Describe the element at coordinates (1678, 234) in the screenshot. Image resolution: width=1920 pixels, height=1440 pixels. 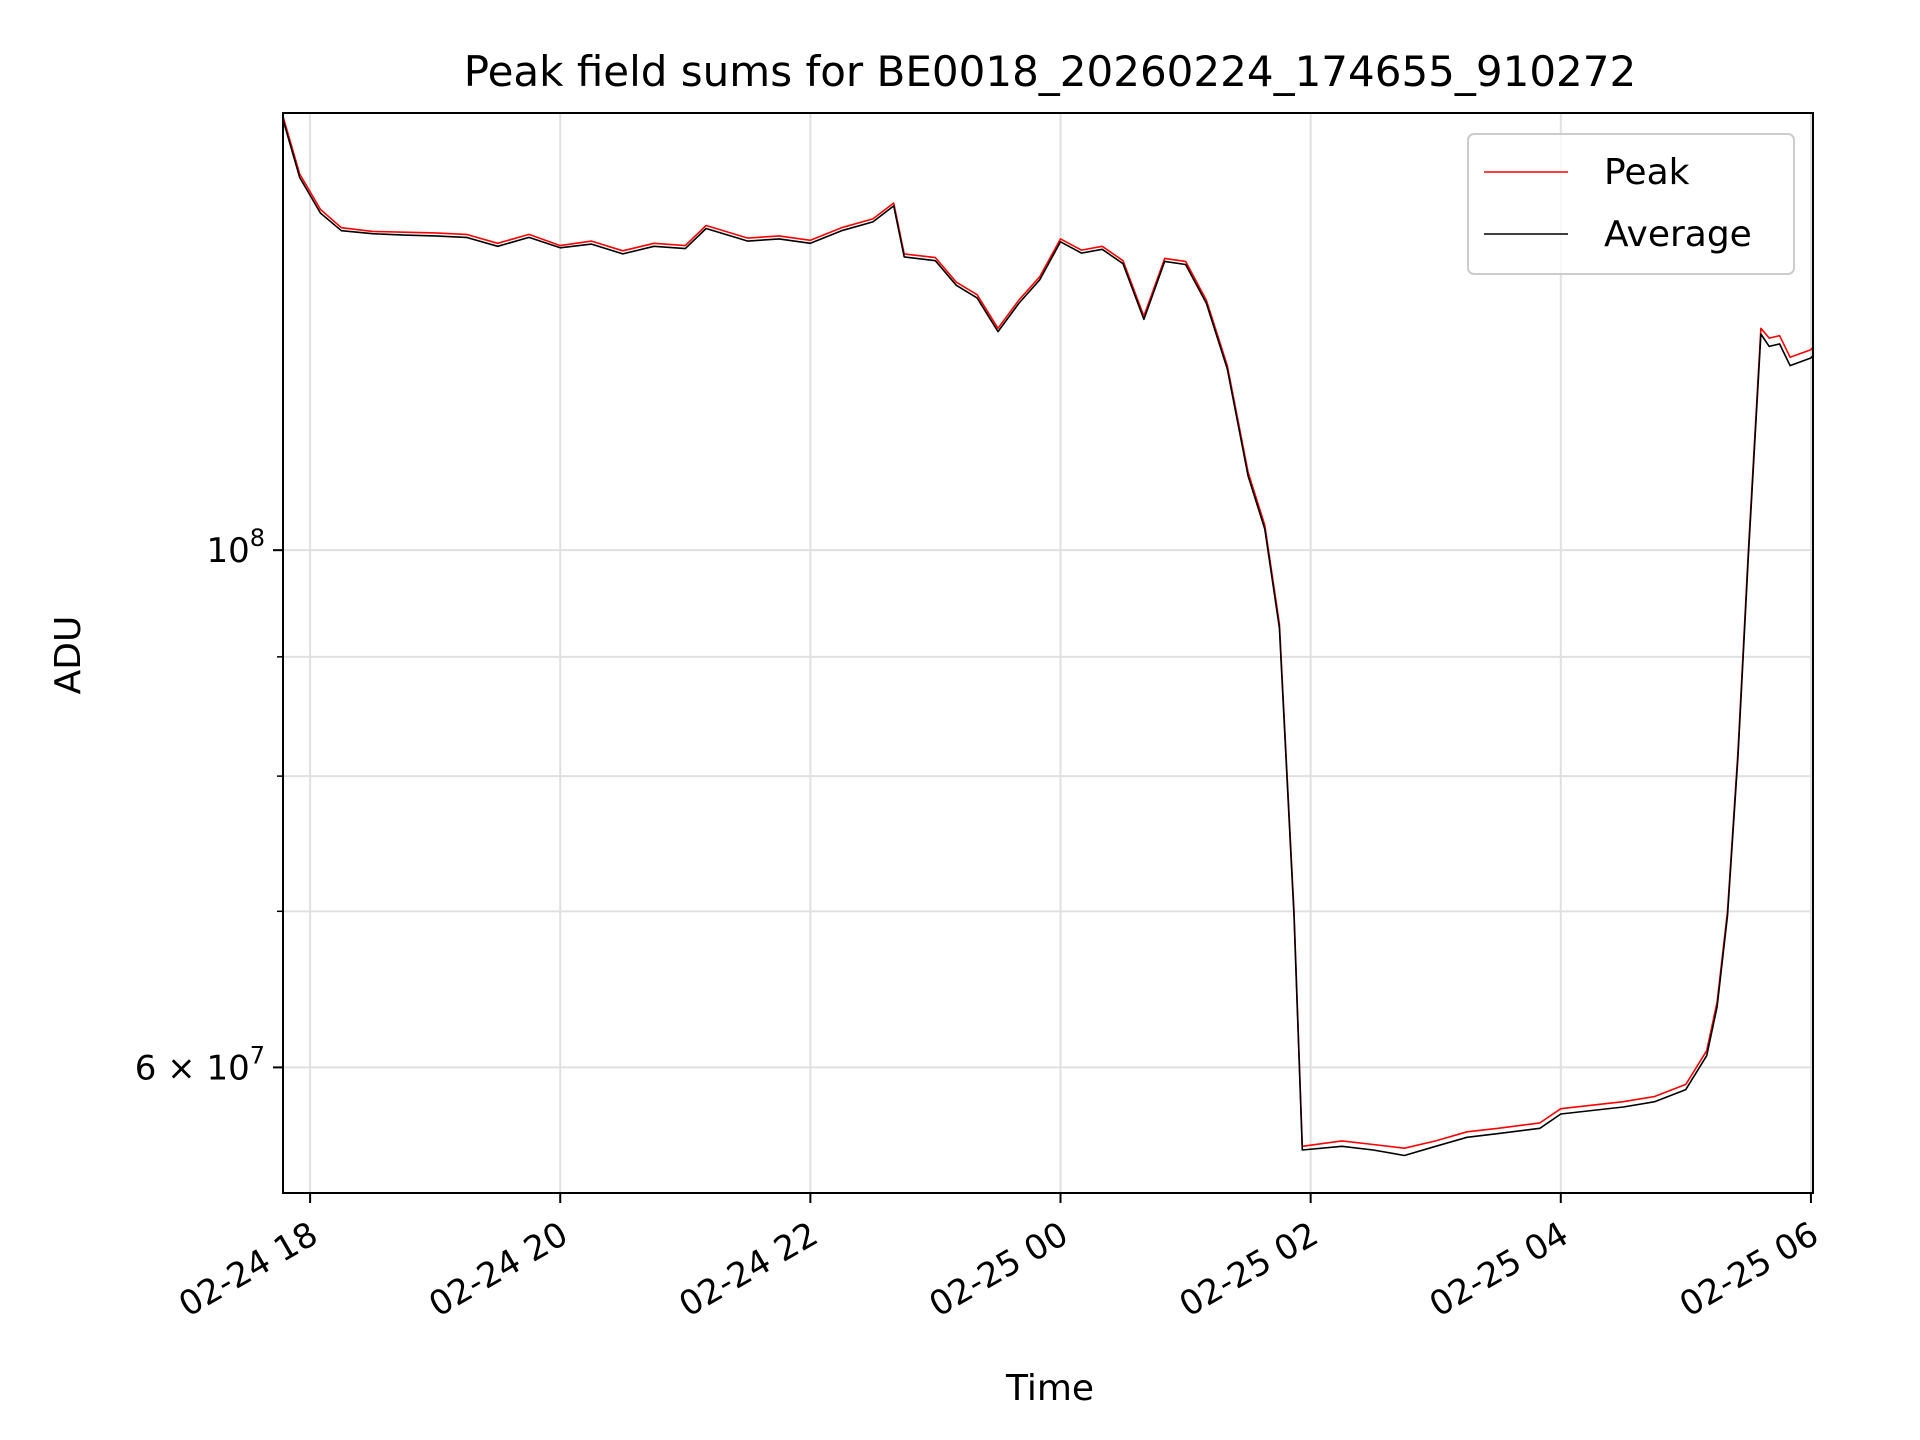
I see `legend-label-average: Average` at that location.